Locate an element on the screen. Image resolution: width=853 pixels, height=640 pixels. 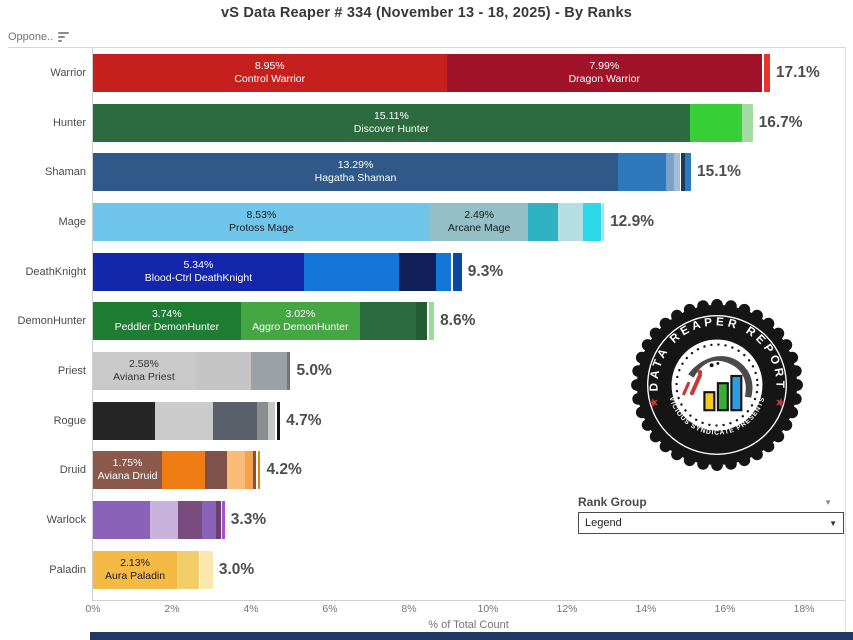
x-tick-label: 8% is located at coordinates (409, 609).